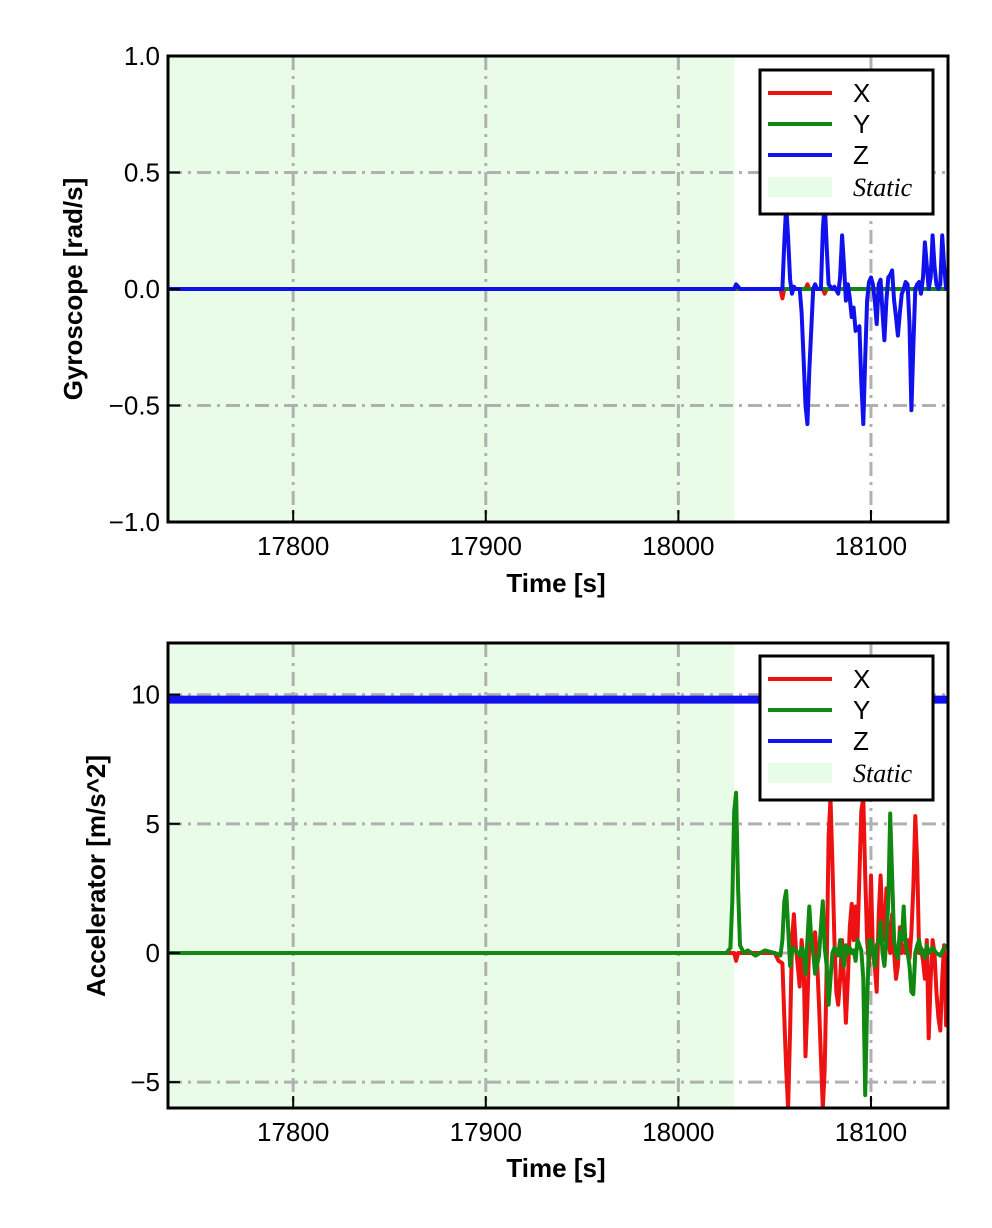 Image resolution: width=992 pixels, height=1228 pixels. I want to click on accelerator-x-axis-label: Time [s], so click(555, 1168).